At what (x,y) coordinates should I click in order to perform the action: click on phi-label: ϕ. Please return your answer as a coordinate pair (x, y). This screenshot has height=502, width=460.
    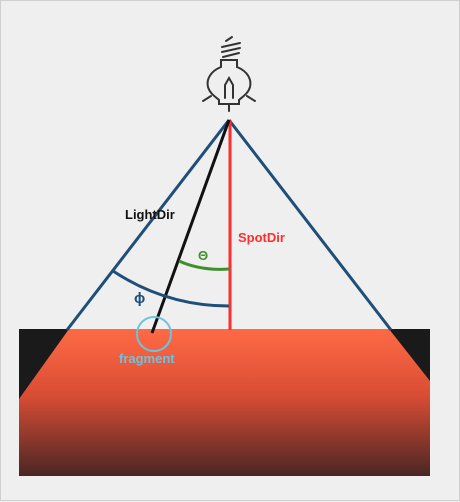
    Looking at the image, I should click on (139, 298).